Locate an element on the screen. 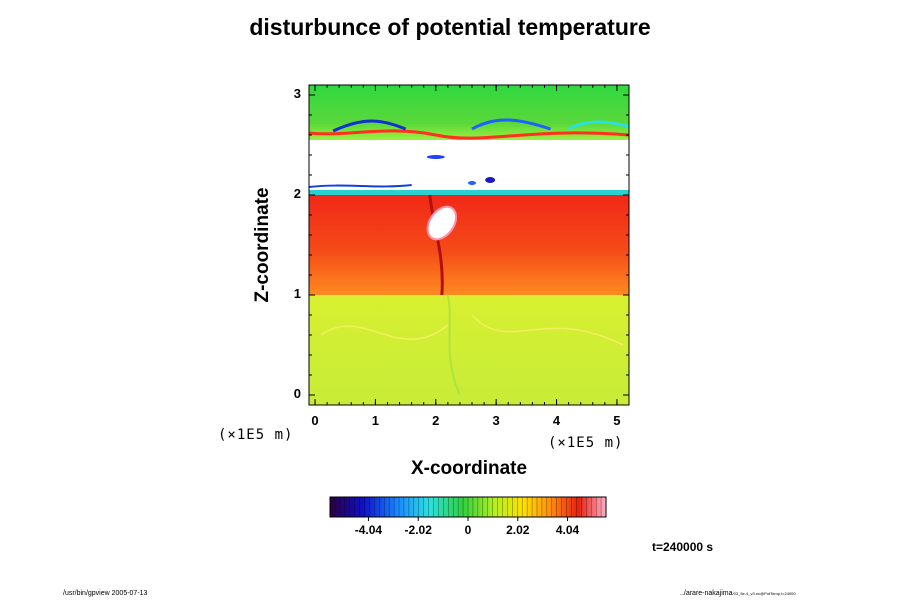 The width and height of the screenshot is (900, 600). x-tick-label-5: 5 is located at coordinates (617, 420).